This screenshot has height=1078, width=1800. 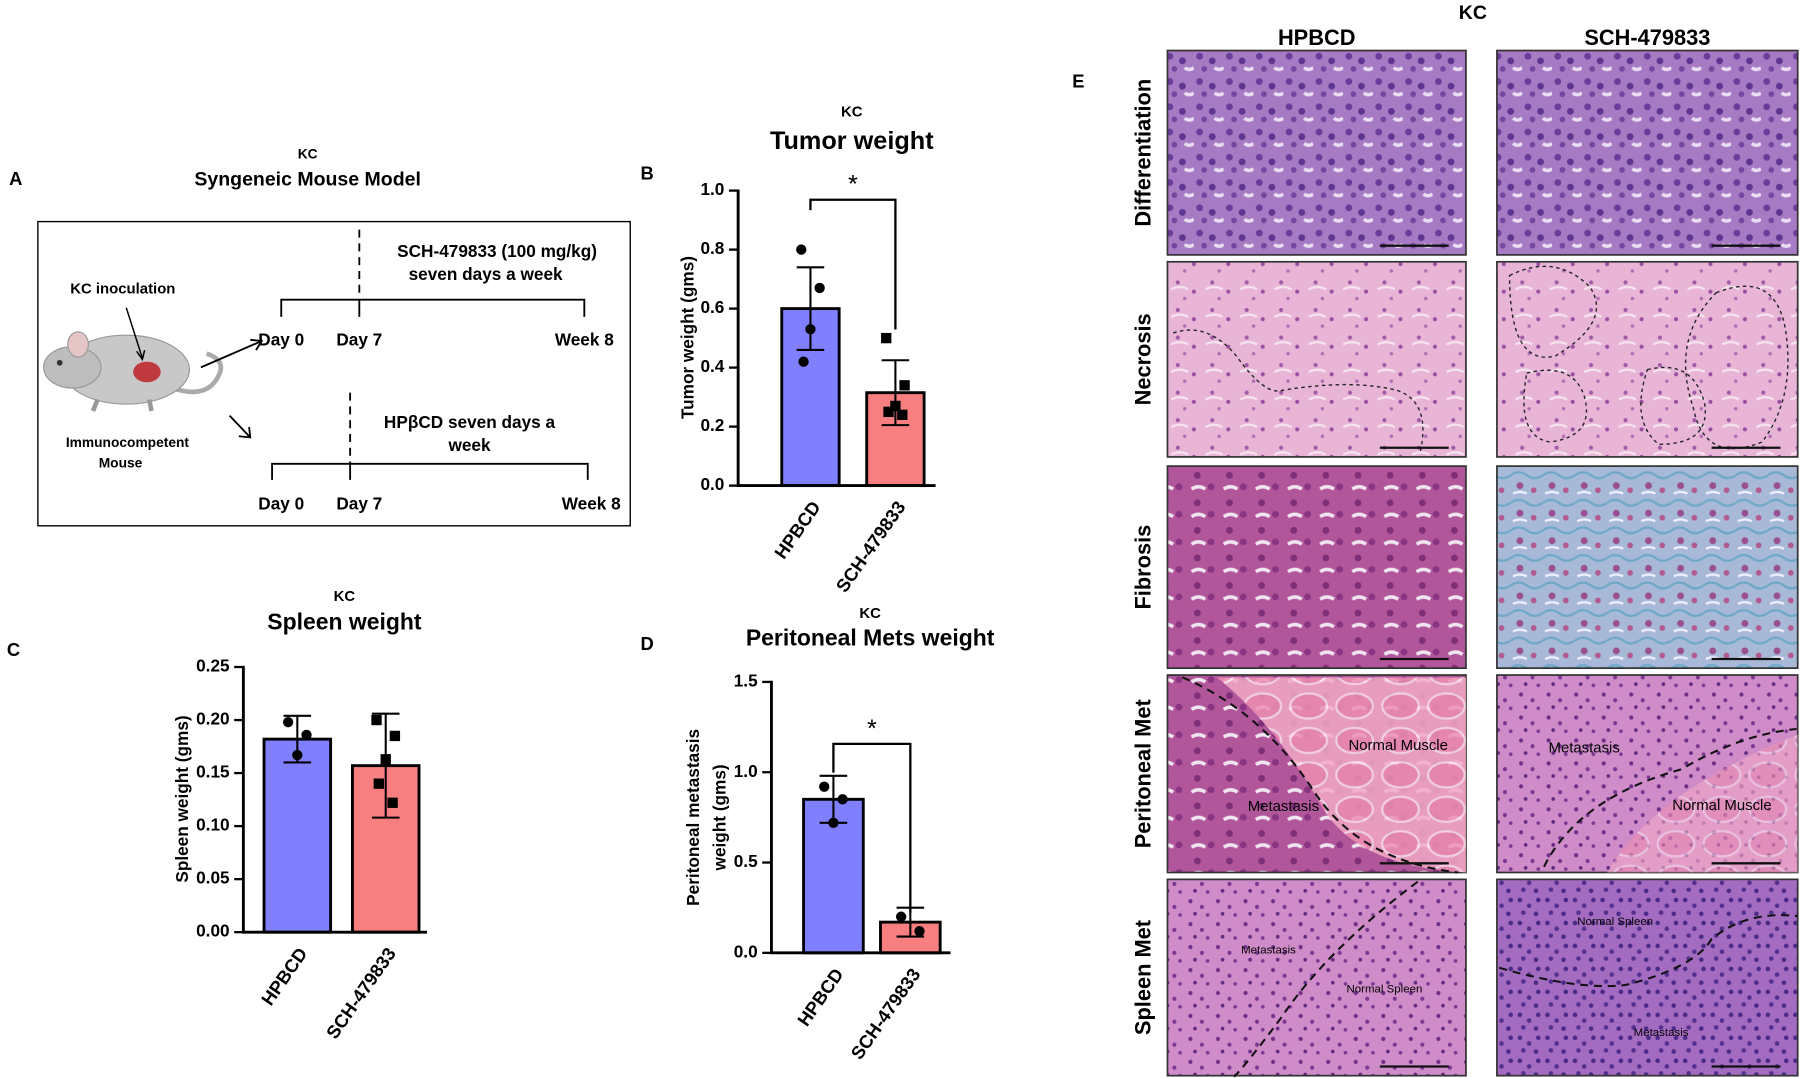 I want to click on y-axis-label: Tumor weight (gms), so click(x=687, y=337).